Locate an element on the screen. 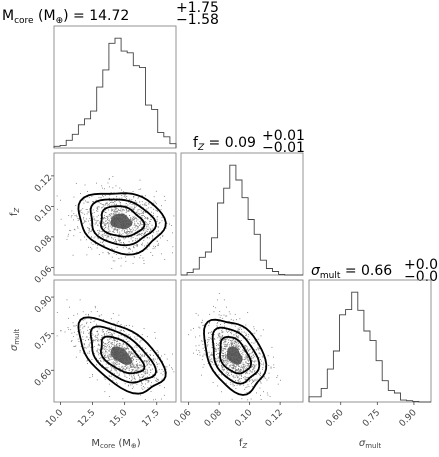 The height and width of the screenshot is (457, 439). x-tick-label: 0.75 is located at coordinates (371, 418).